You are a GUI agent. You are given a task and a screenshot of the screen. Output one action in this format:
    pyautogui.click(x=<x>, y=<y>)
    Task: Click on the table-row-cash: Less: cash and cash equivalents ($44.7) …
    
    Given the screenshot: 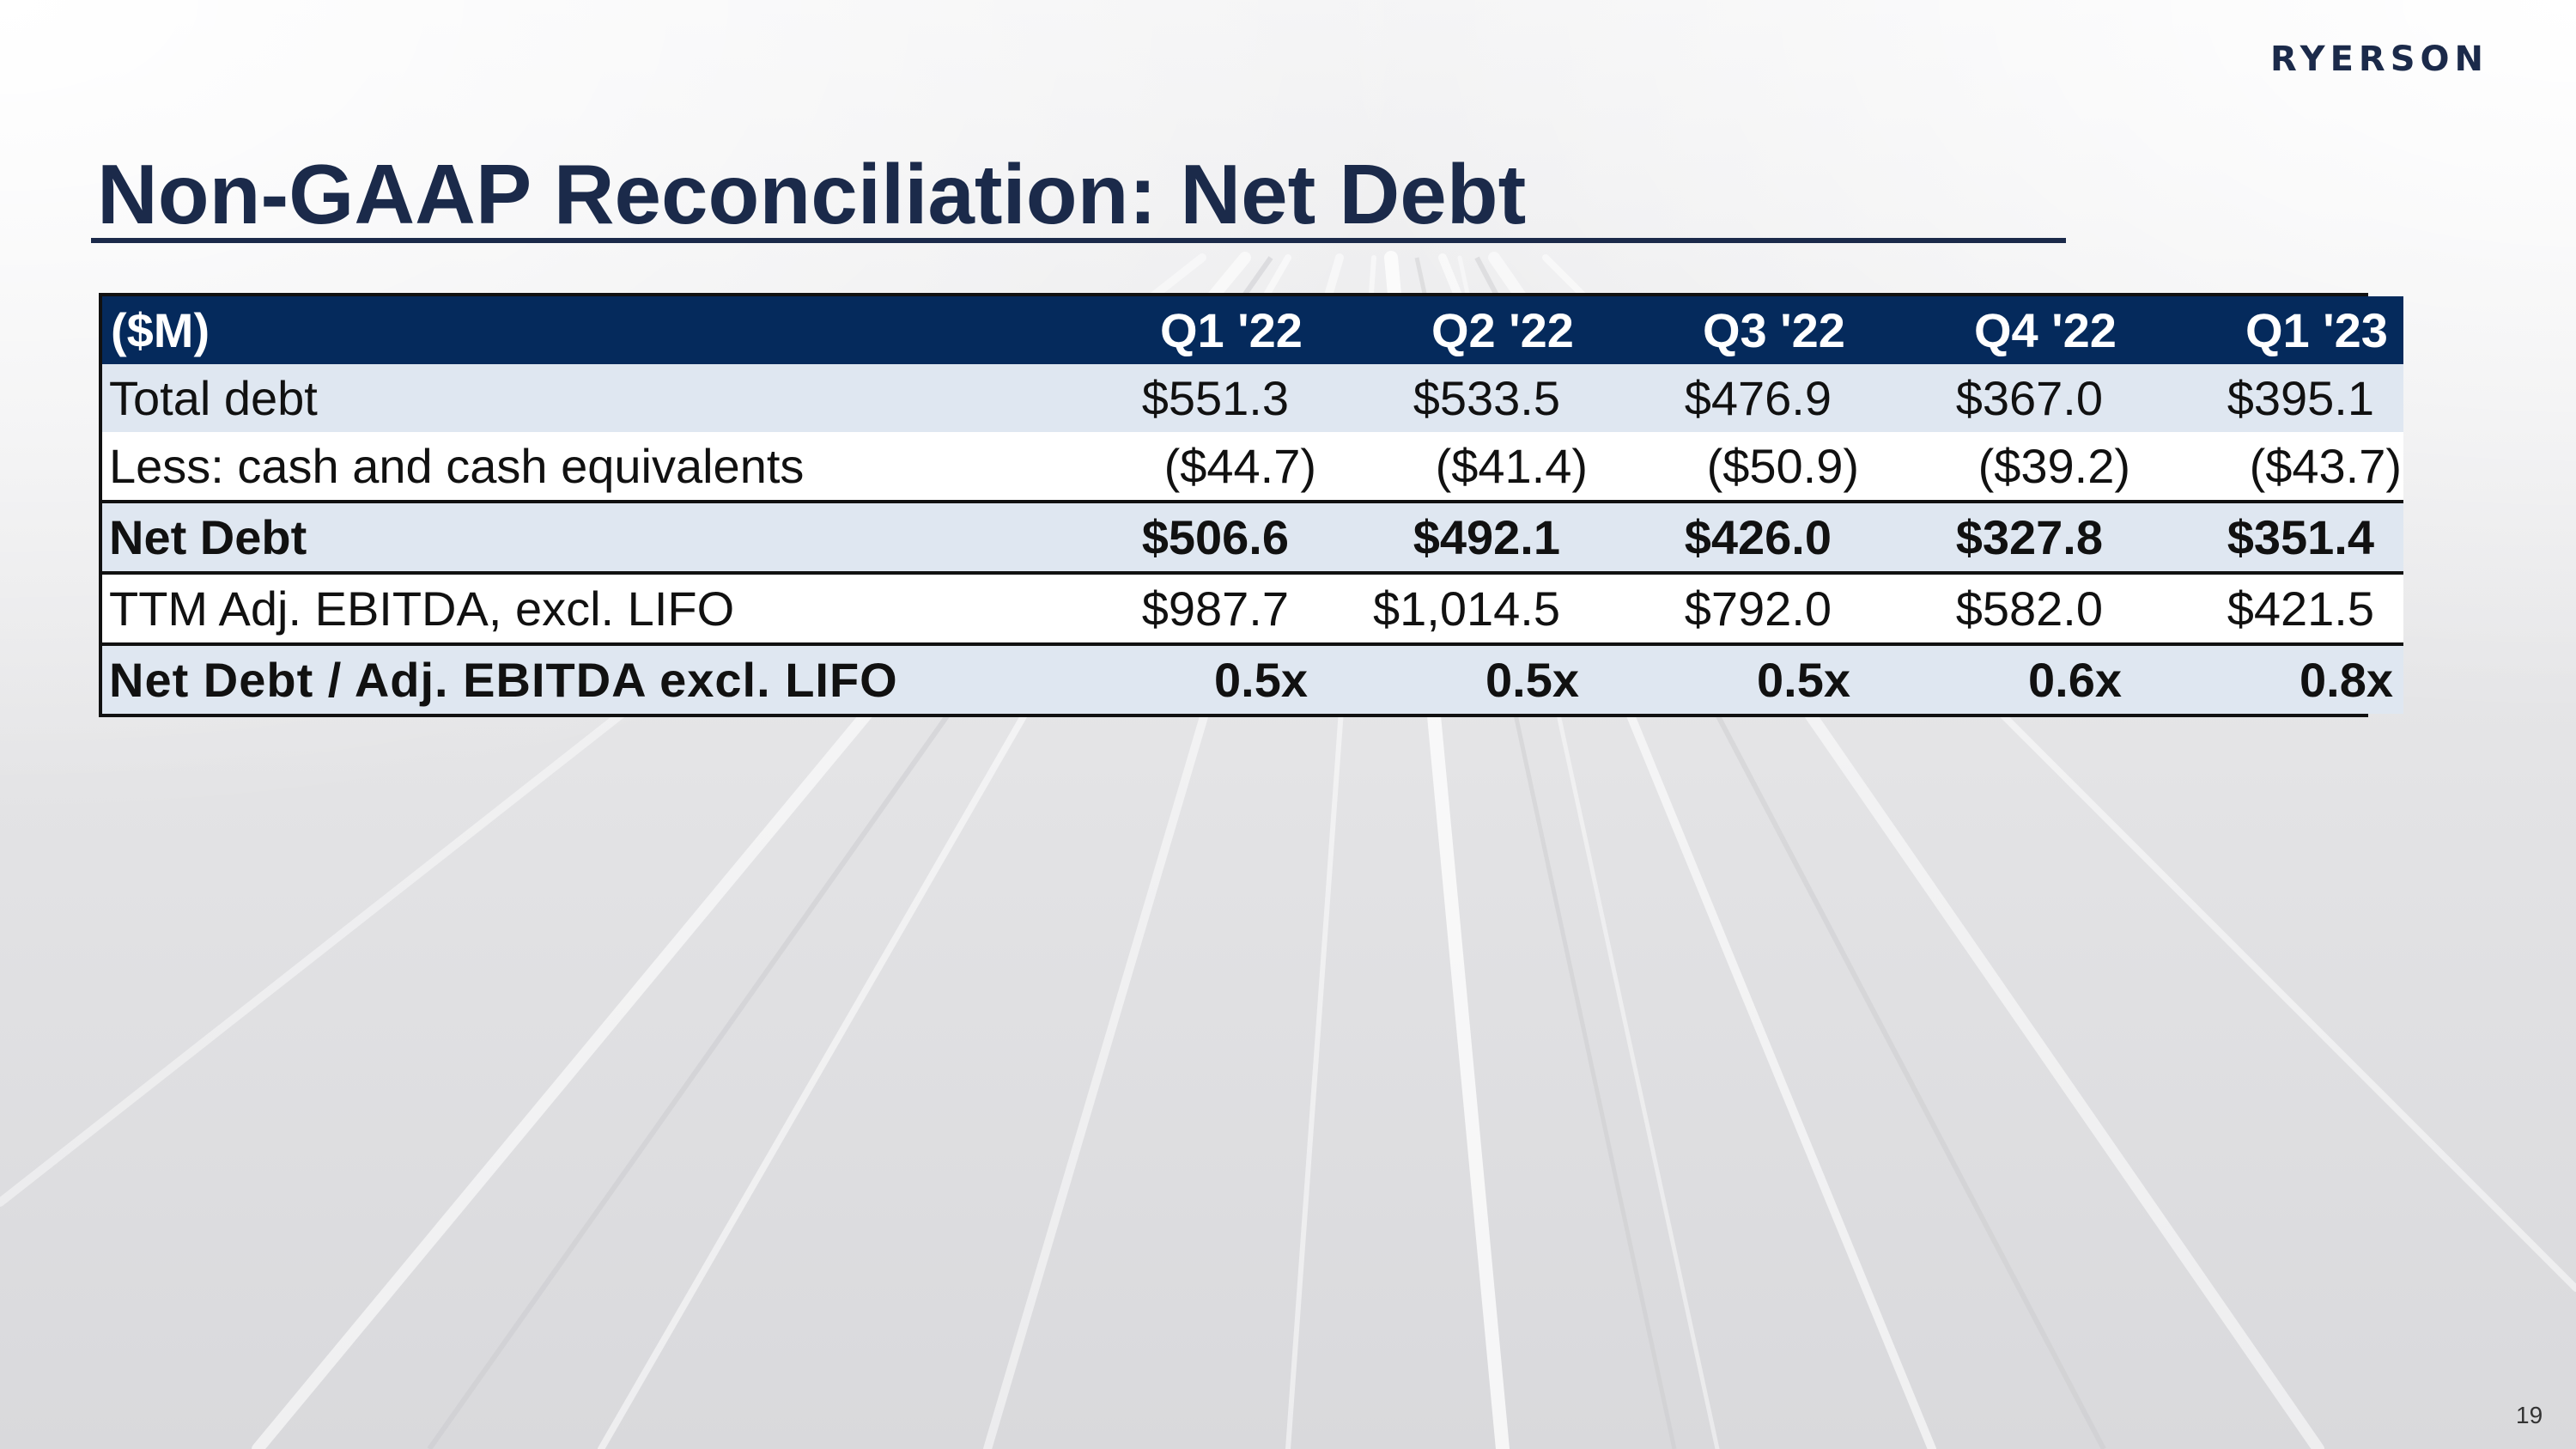 What is the action you would take?
    pyautogui.click(x=1252, y=467)
    